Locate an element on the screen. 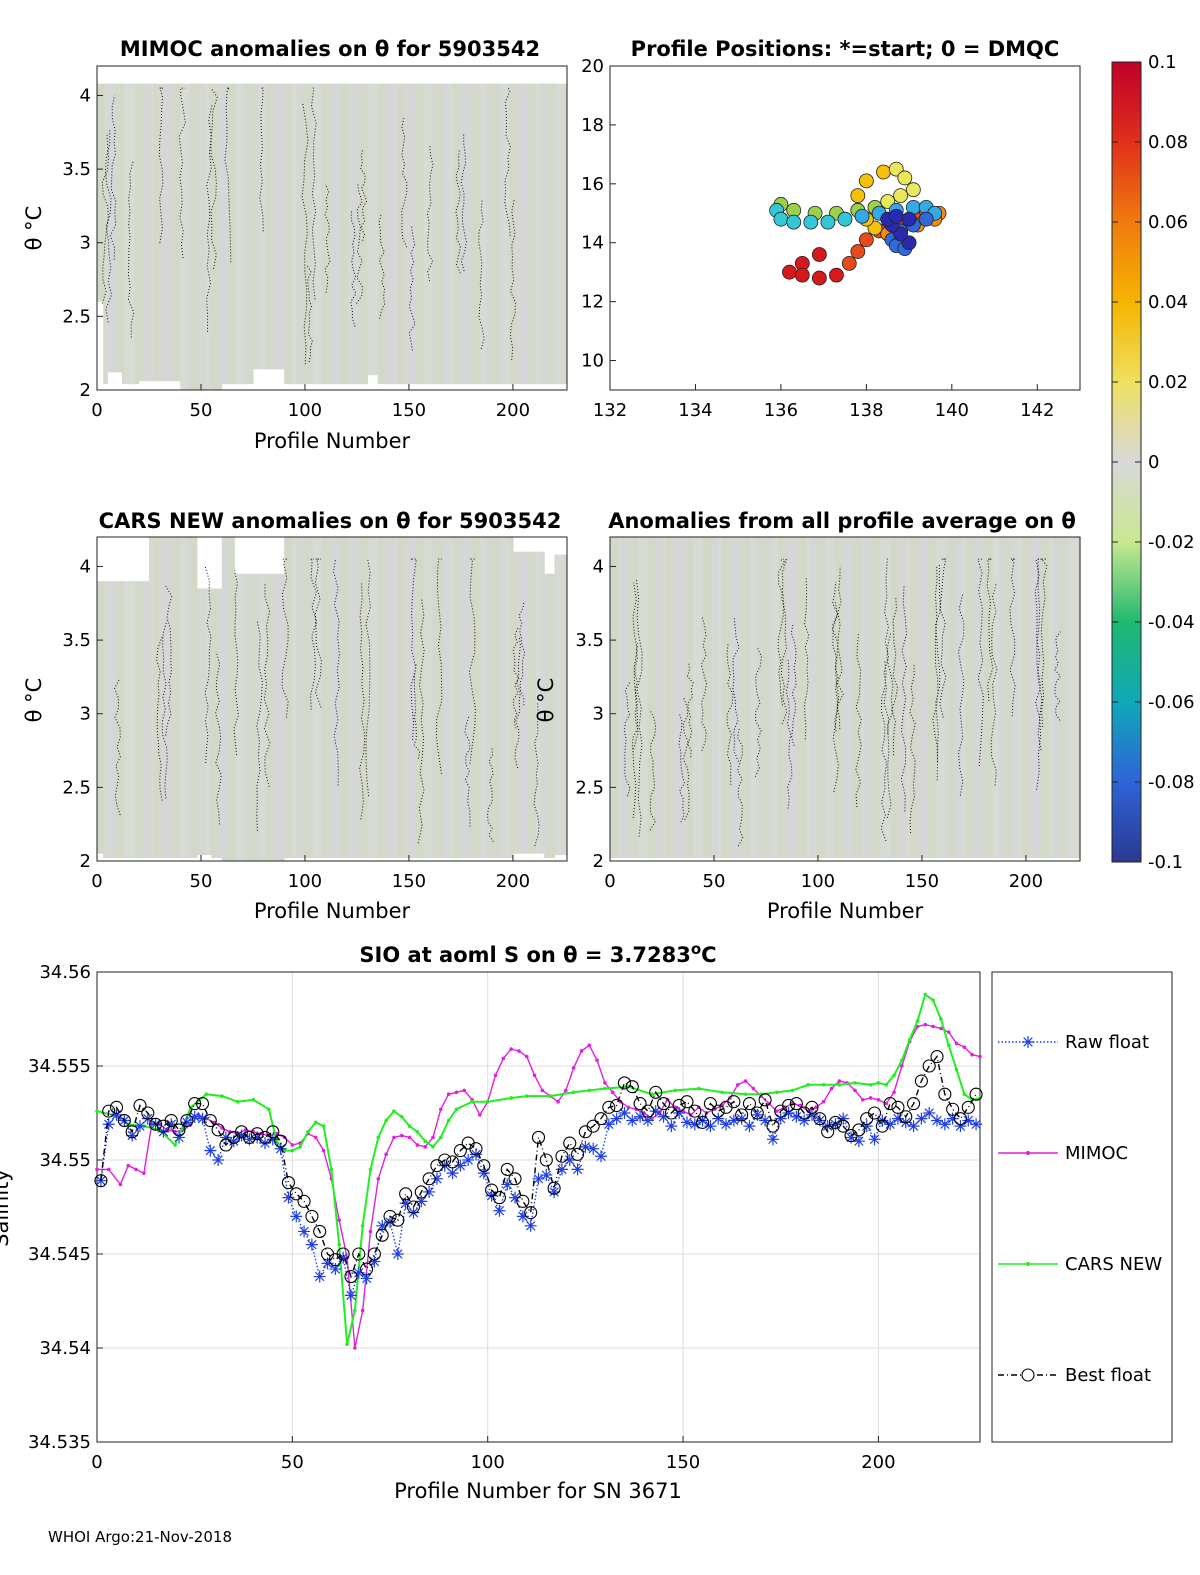  allavg-ylabel: θ °C is located at coordinates (546, 700).